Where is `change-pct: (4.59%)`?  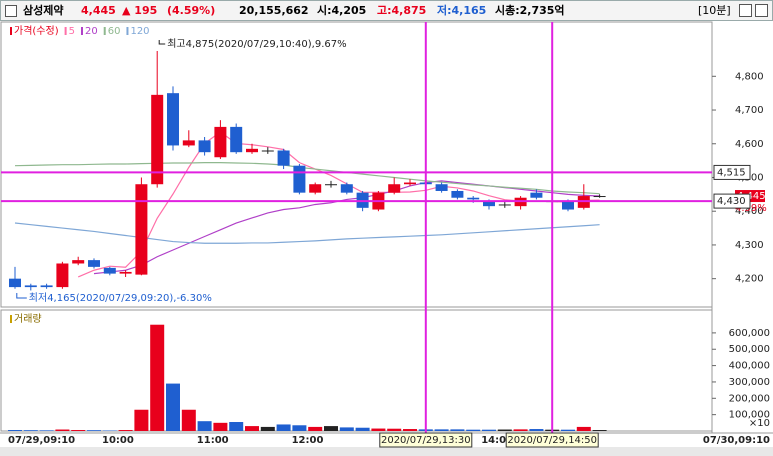 change-pct: (4.59%) is located at coordinates (191, 10).